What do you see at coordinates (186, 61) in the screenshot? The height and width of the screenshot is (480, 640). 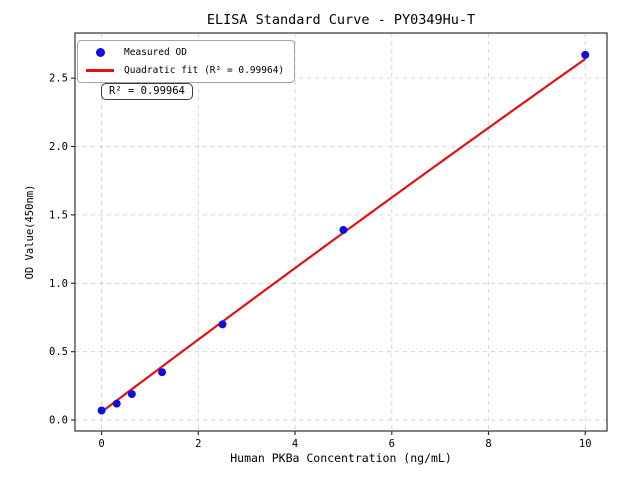 I see `legend-box: Measured OD Quadratic fit (R² = 0.99964)` at bounding box center [186, 61].